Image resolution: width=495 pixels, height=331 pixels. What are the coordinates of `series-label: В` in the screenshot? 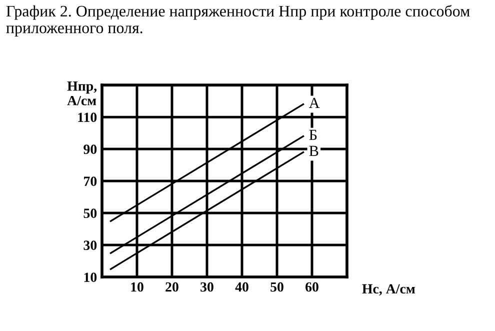 It's located at (313, 151).